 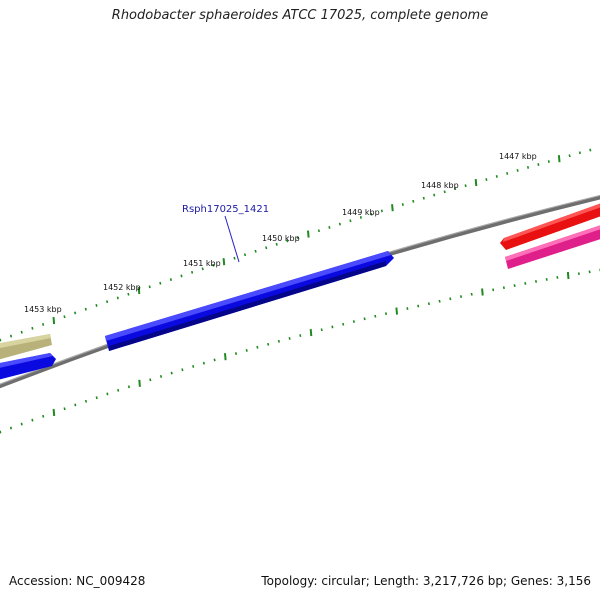 What do you see at coordinates (518, 156) in the screenshot?
I see `ruler-label: 1447 kbp` at bounding box center [518, 156].